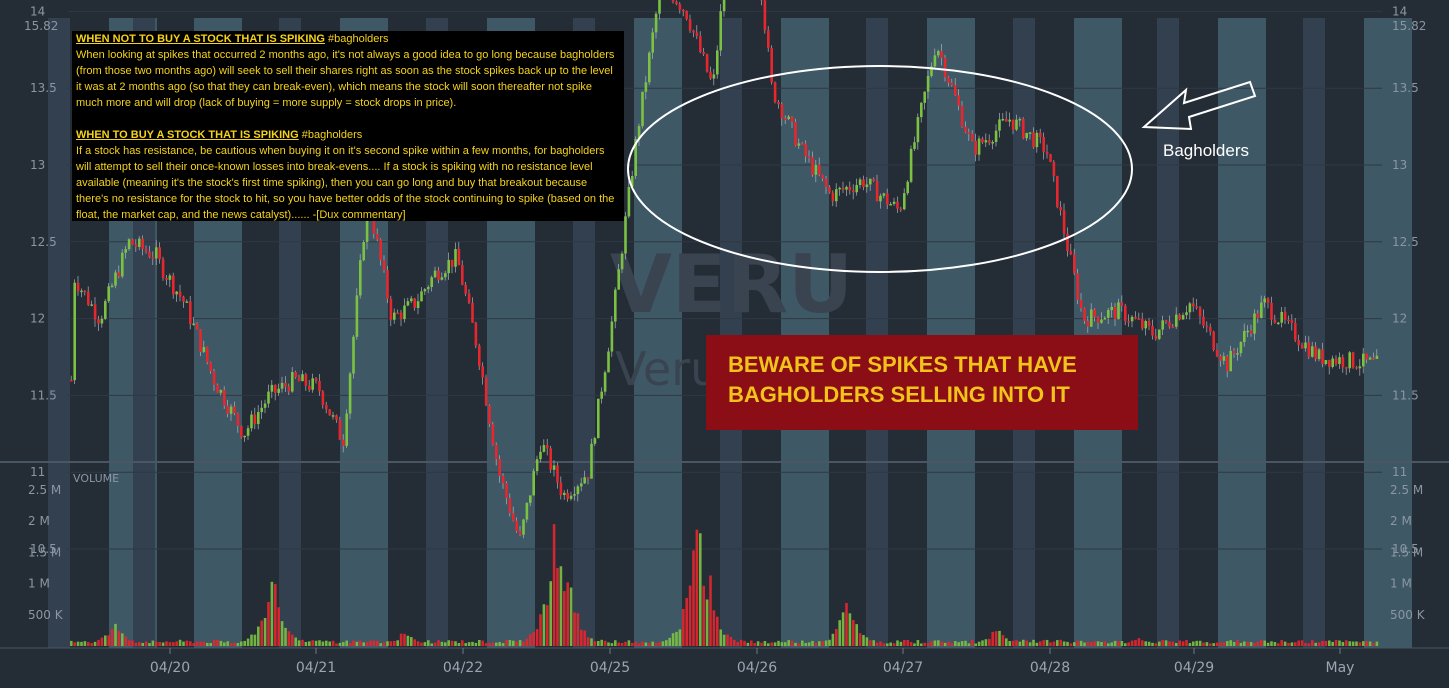 Image resolution: width=1449 pixels, height=688 pixels. Describe the element at coordinates (667, 369) in the screenshot. I see `watermark-name: Veru` at that location.